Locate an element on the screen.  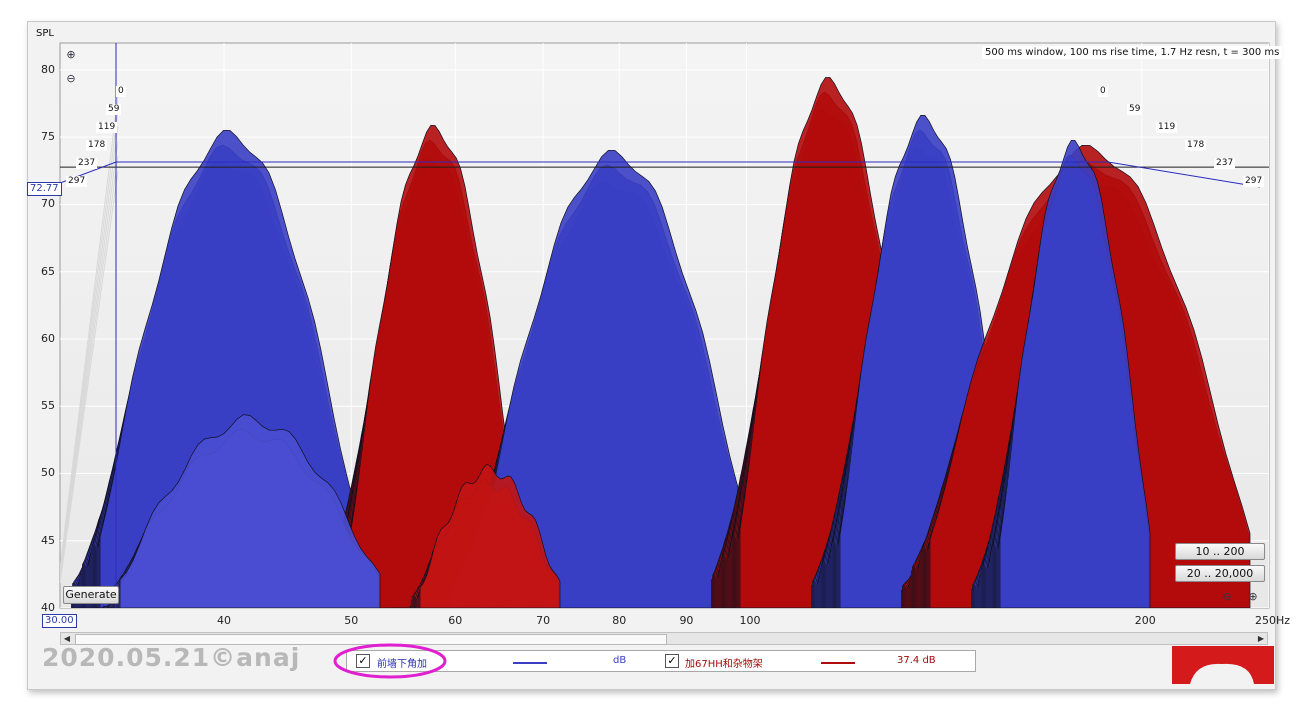
y-tick-label: 60 is located at coordinates (48, 338).